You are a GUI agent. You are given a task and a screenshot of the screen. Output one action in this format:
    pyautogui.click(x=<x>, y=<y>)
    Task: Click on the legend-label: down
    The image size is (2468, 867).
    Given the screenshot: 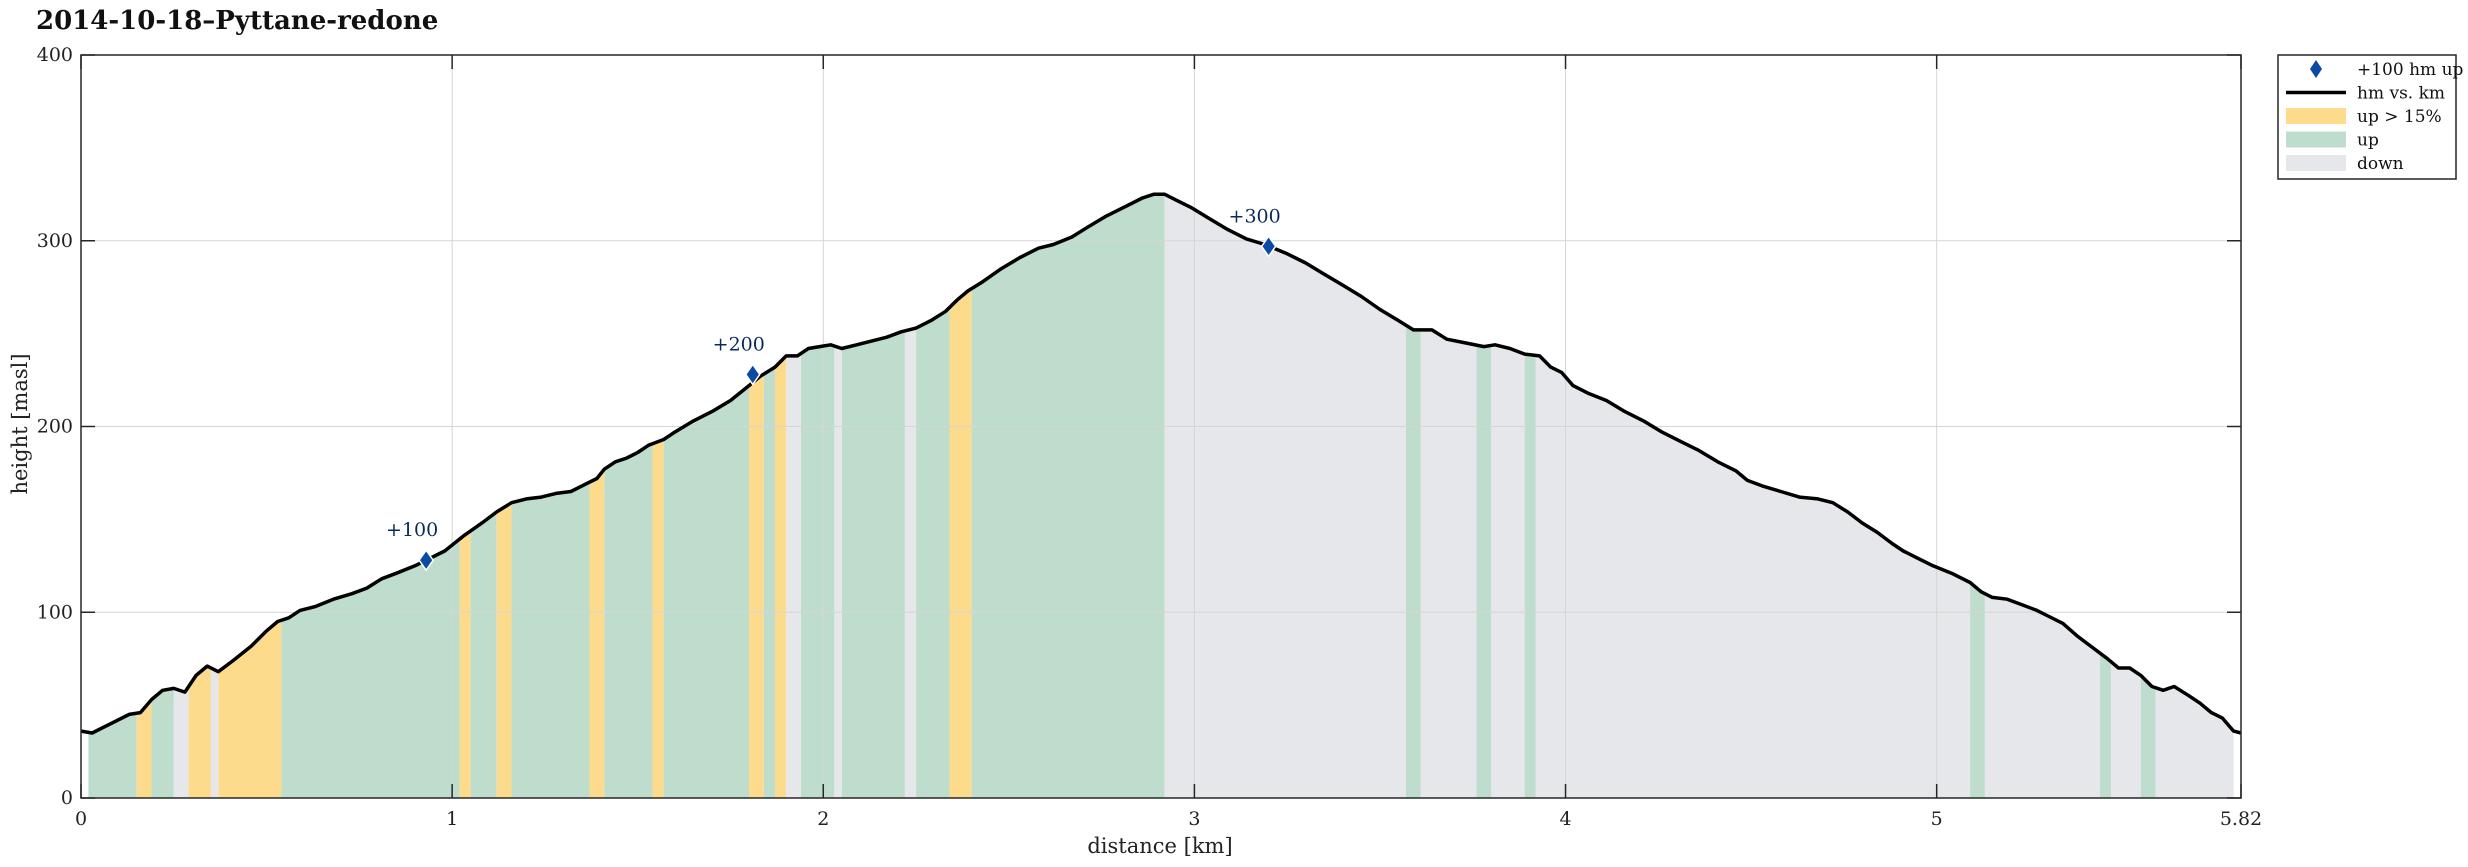 What is the action you would take?
    pyautogui.click(x=2380, y=164)
    